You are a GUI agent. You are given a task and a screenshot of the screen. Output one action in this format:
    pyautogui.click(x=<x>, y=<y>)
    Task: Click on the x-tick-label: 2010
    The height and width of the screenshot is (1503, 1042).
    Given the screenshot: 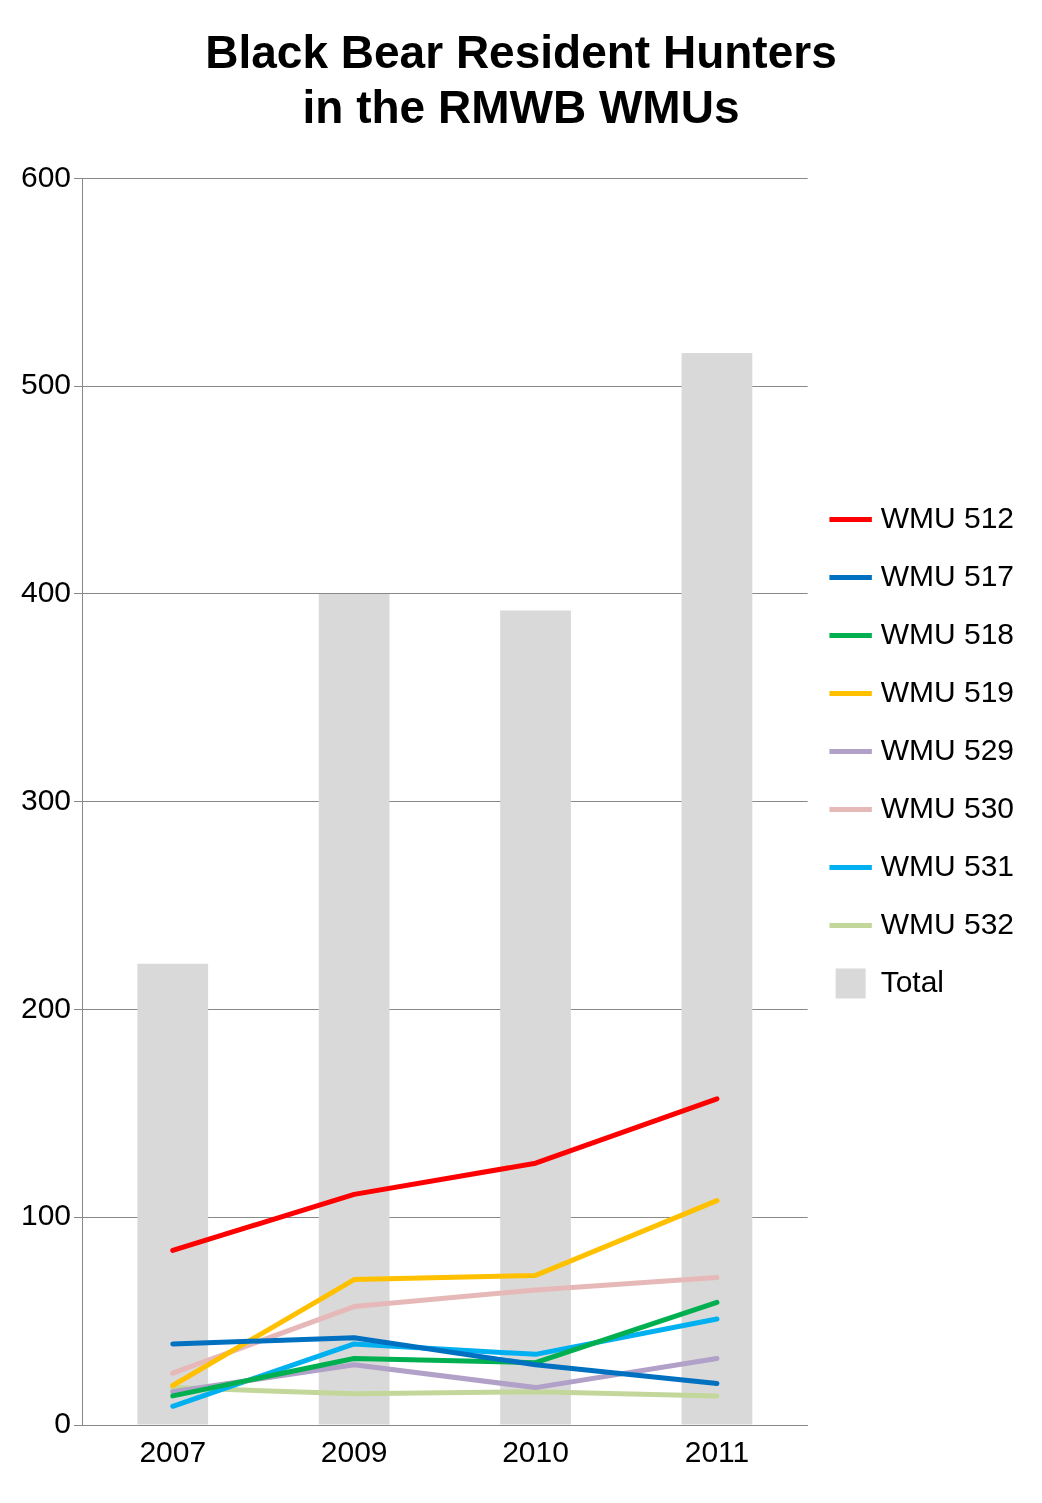 What is the action you would take?
    pyautogui.click(x=535, y=1452)
    